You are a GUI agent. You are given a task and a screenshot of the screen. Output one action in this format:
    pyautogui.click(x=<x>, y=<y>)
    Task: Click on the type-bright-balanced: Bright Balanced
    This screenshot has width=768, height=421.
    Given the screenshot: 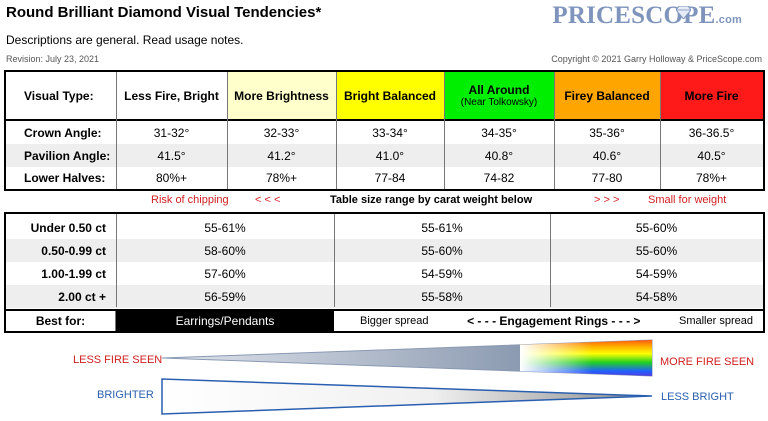 What is the action you would take?
    pyautogui.click(x=390, y=95)
    